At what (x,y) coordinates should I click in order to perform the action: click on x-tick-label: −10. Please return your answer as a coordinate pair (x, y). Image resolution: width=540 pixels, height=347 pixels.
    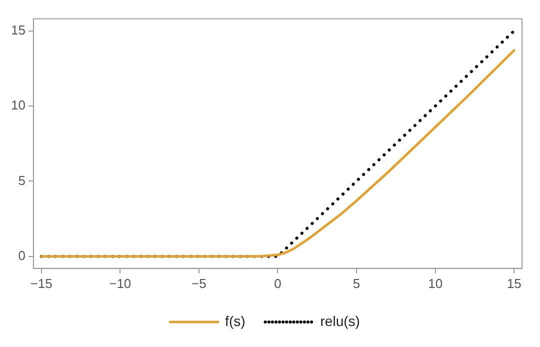
    Looking at the image, I should click on (120, 283).